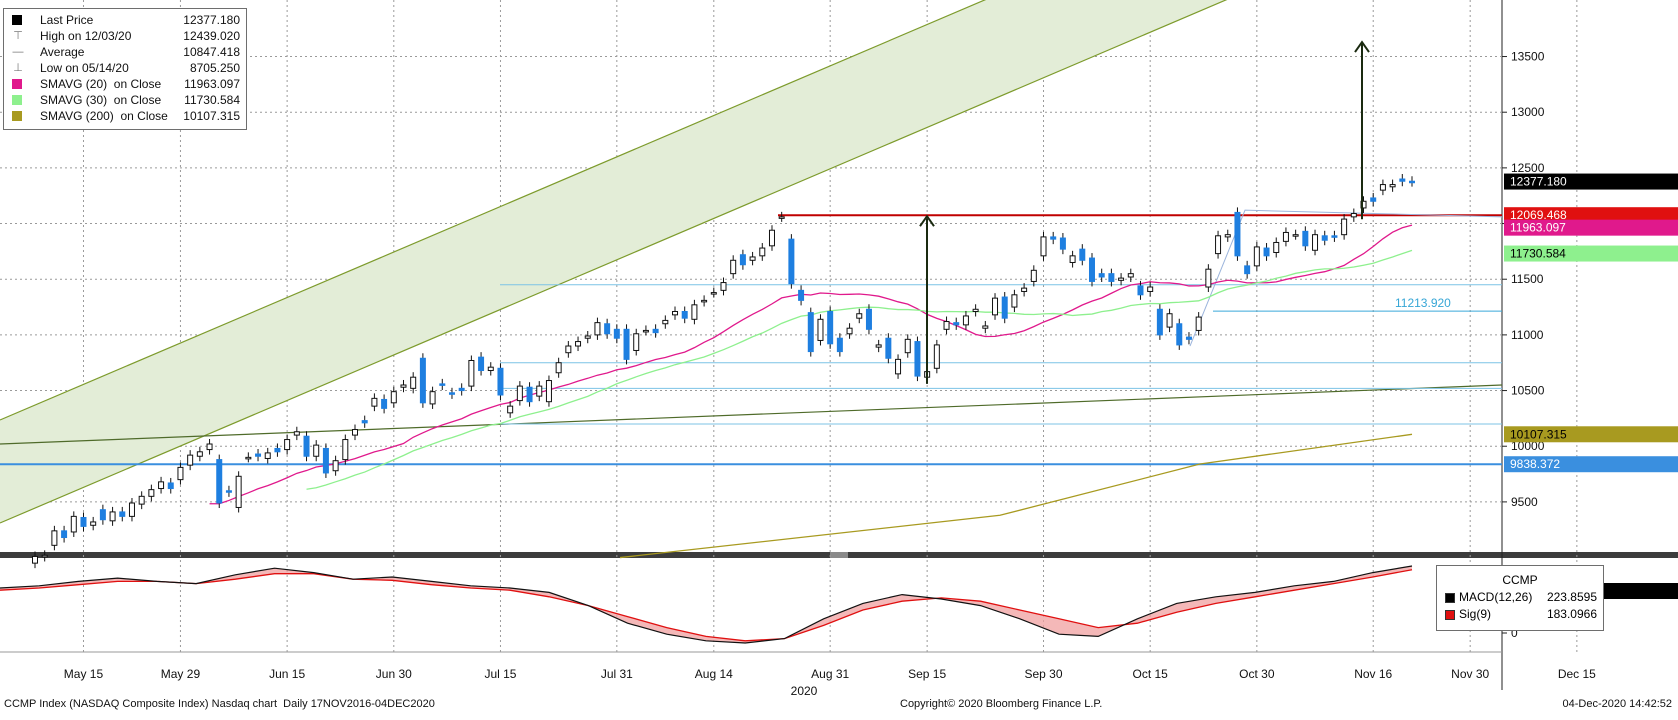  I want to click on x-tick-label: May 15, so click(84, 674).